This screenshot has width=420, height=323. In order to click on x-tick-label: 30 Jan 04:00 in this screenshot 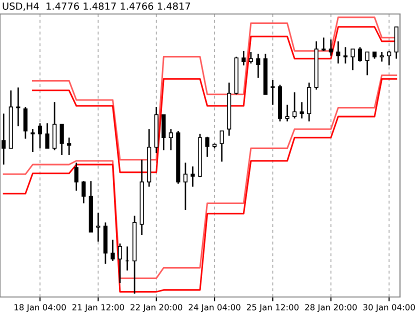, I will do `click(389, 308)`.